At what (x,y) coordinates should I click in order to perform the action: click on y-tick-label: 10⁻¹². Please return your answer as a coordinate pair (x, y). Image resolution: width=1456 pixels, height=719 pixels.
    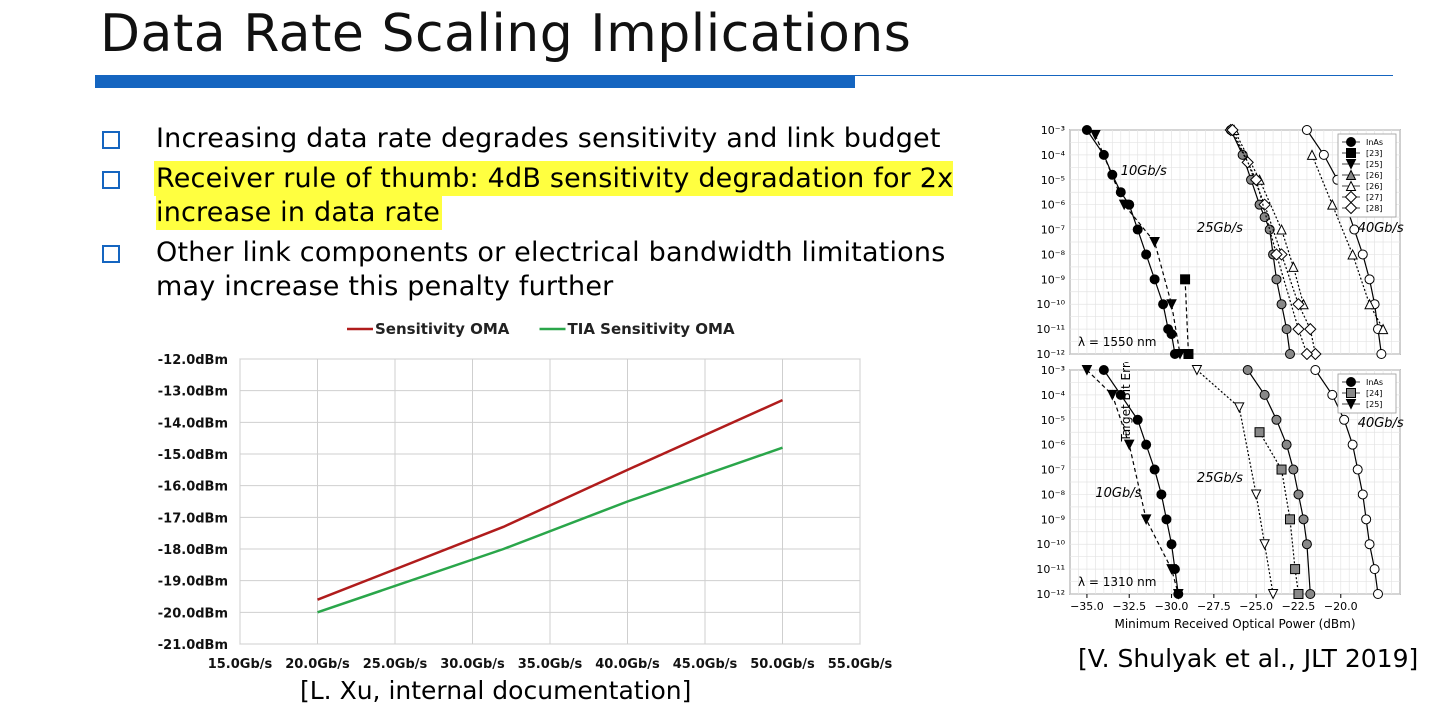
    Looking at the image, I should click on (1050, 354).